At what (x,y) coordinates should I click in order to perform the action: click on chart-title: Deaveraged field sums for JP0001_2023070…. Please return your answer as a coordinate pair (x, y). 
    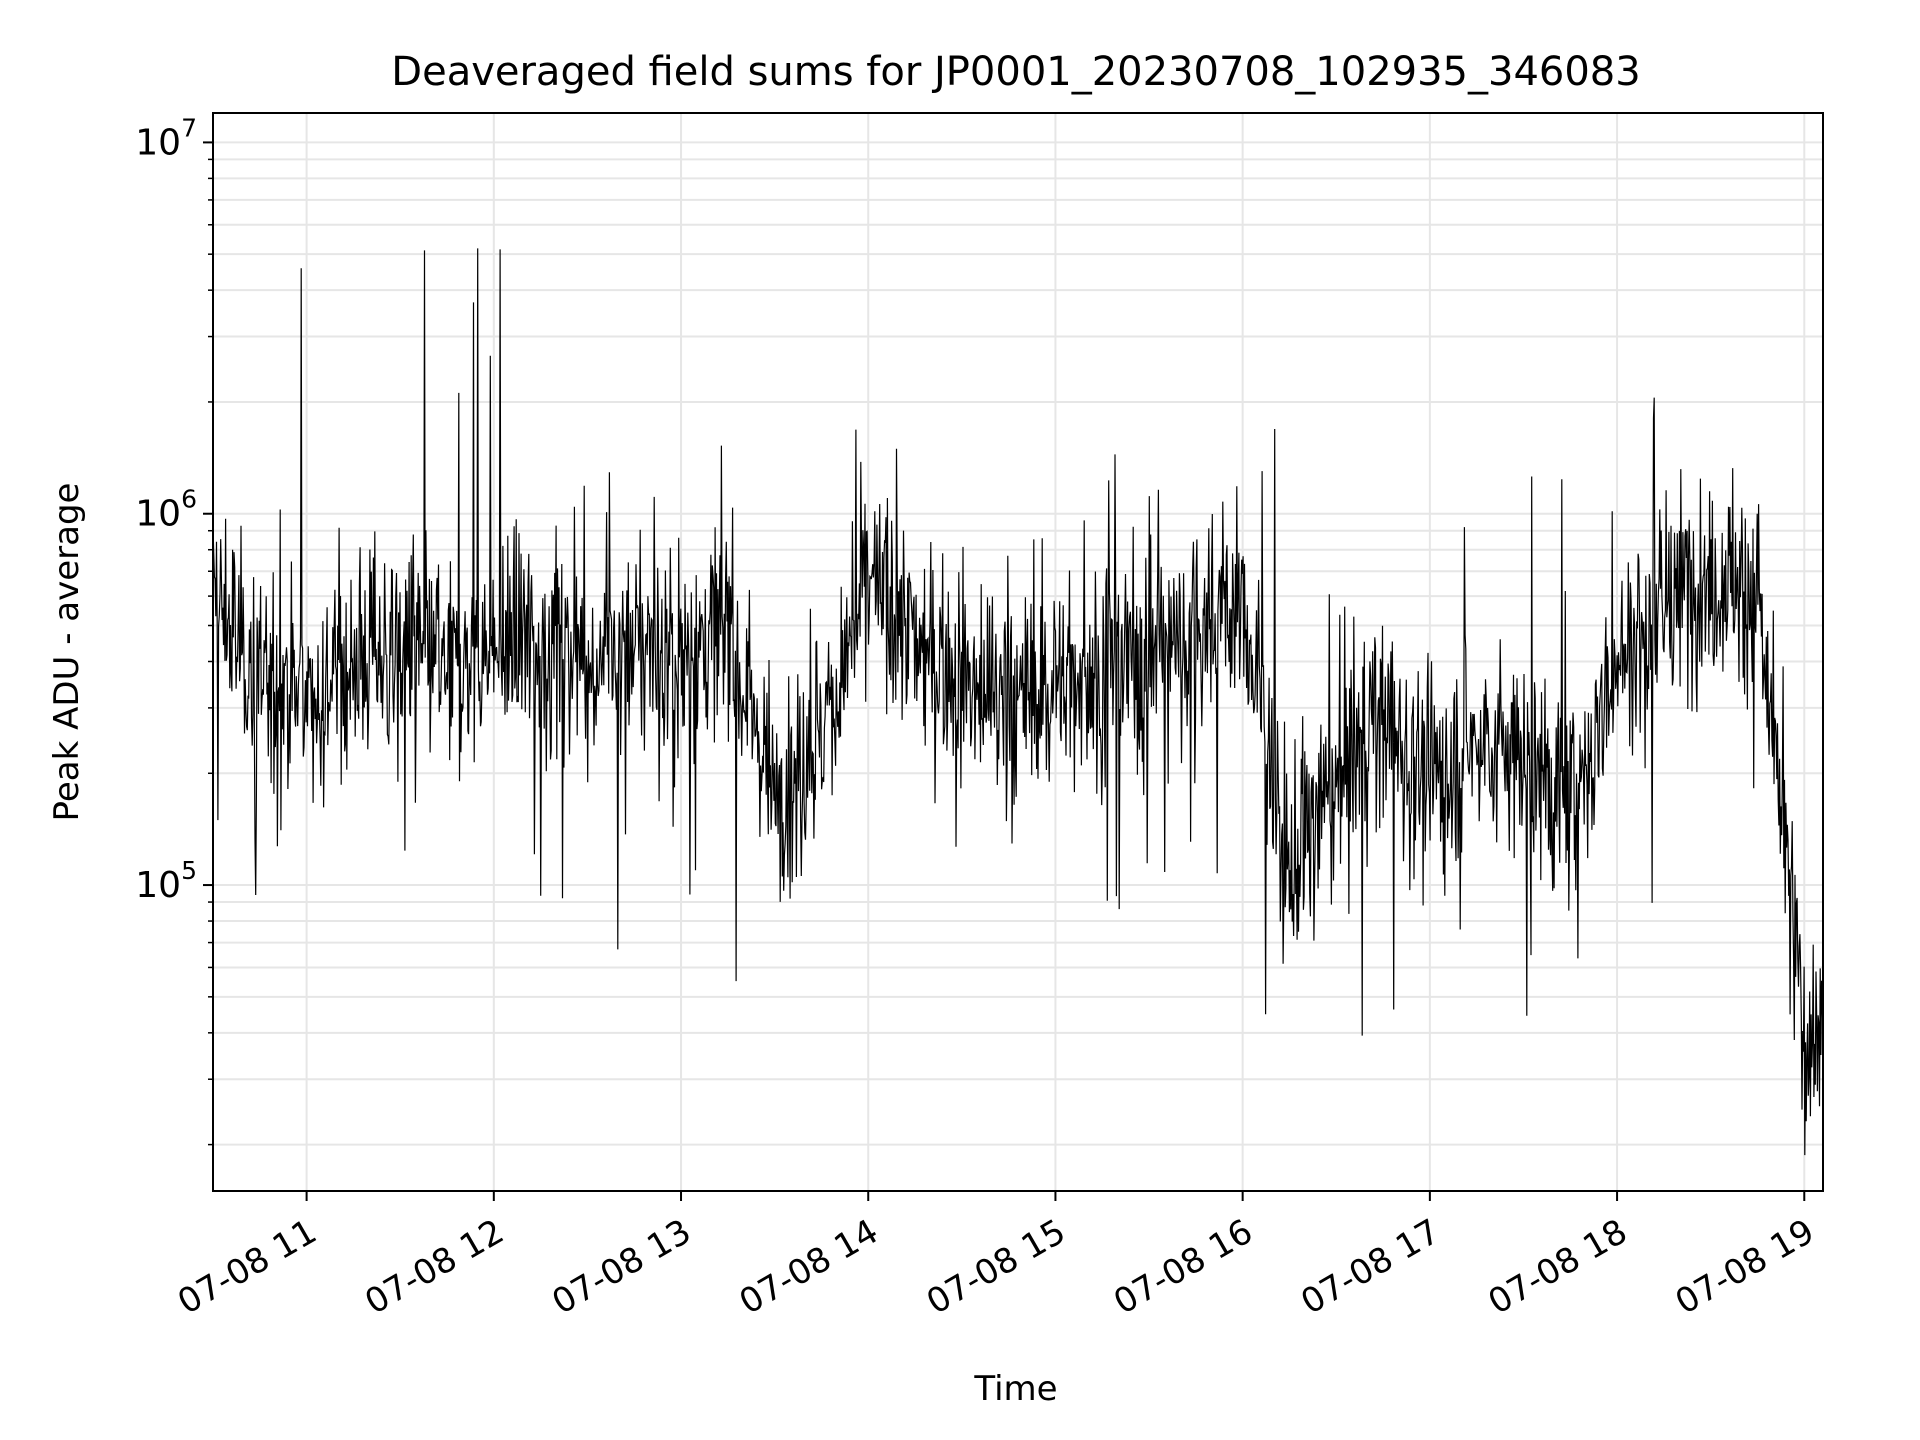
    Looking at the image, I should click on (1015, 72).